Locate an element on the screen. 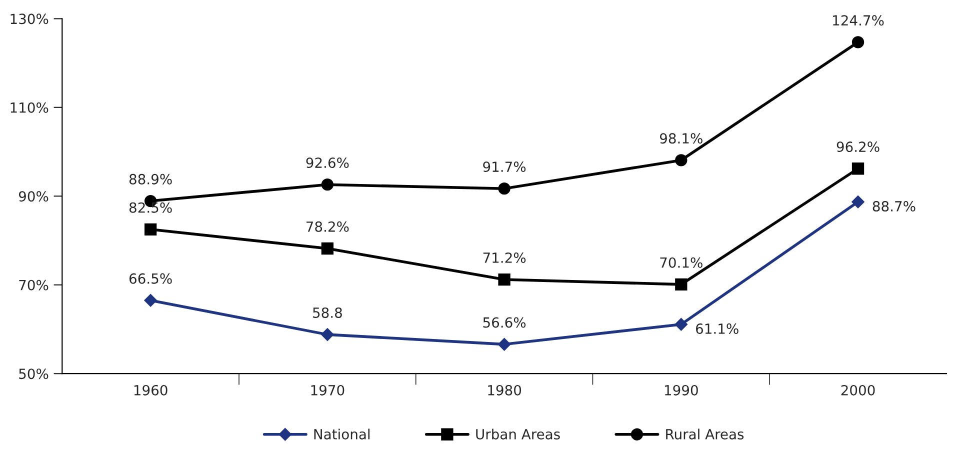 The image size is (956, 467). data-label: 96.2% is located at coordinates (858, 147).